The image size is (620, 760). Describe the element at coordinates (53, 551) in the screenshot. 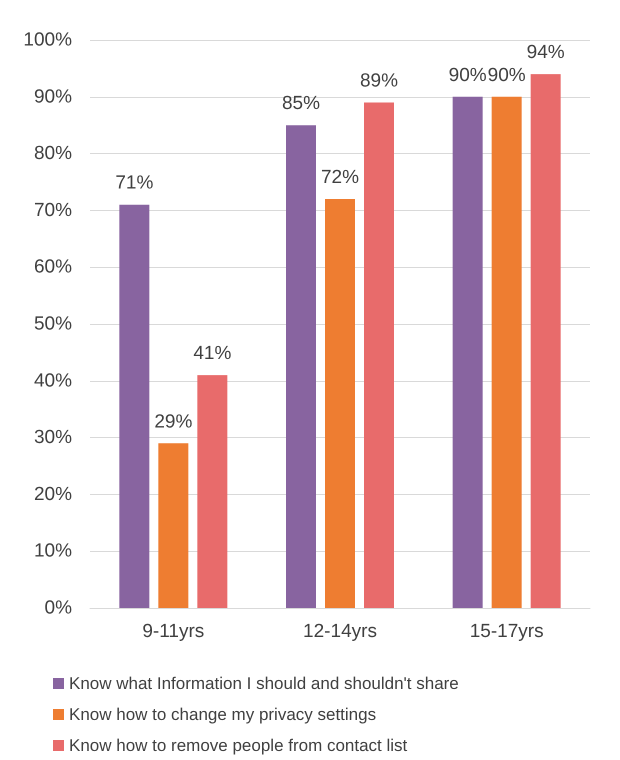

I see `y-tick-label: 10%` at that location.